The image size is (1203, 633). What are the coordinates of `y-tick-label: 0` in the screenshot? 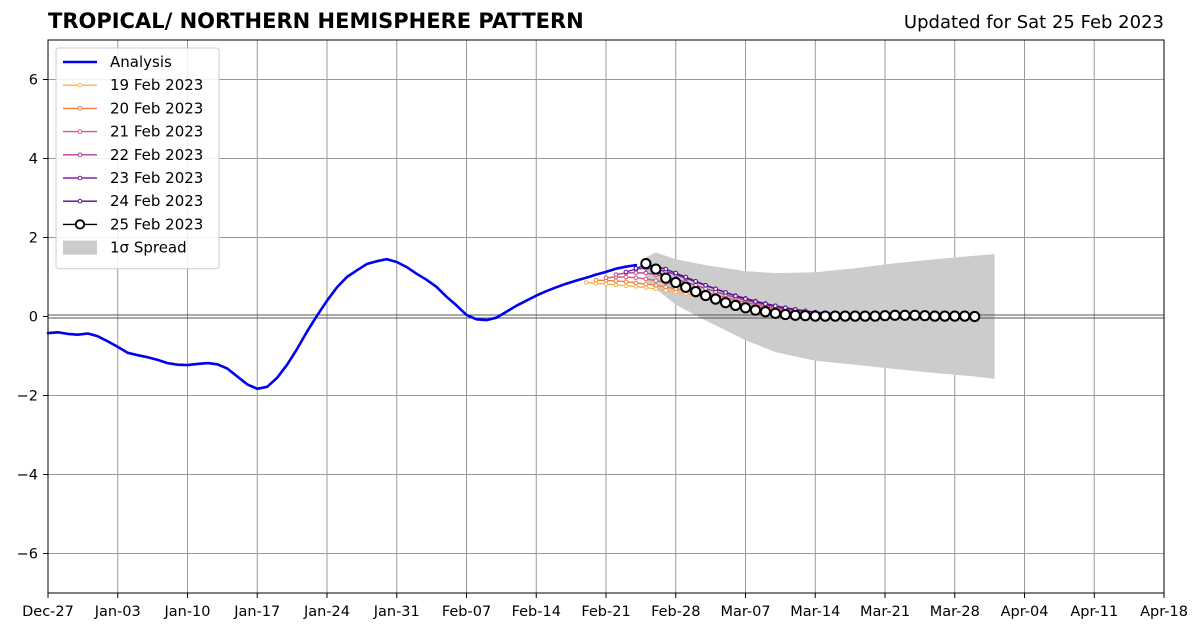 It's located at (33, 318).